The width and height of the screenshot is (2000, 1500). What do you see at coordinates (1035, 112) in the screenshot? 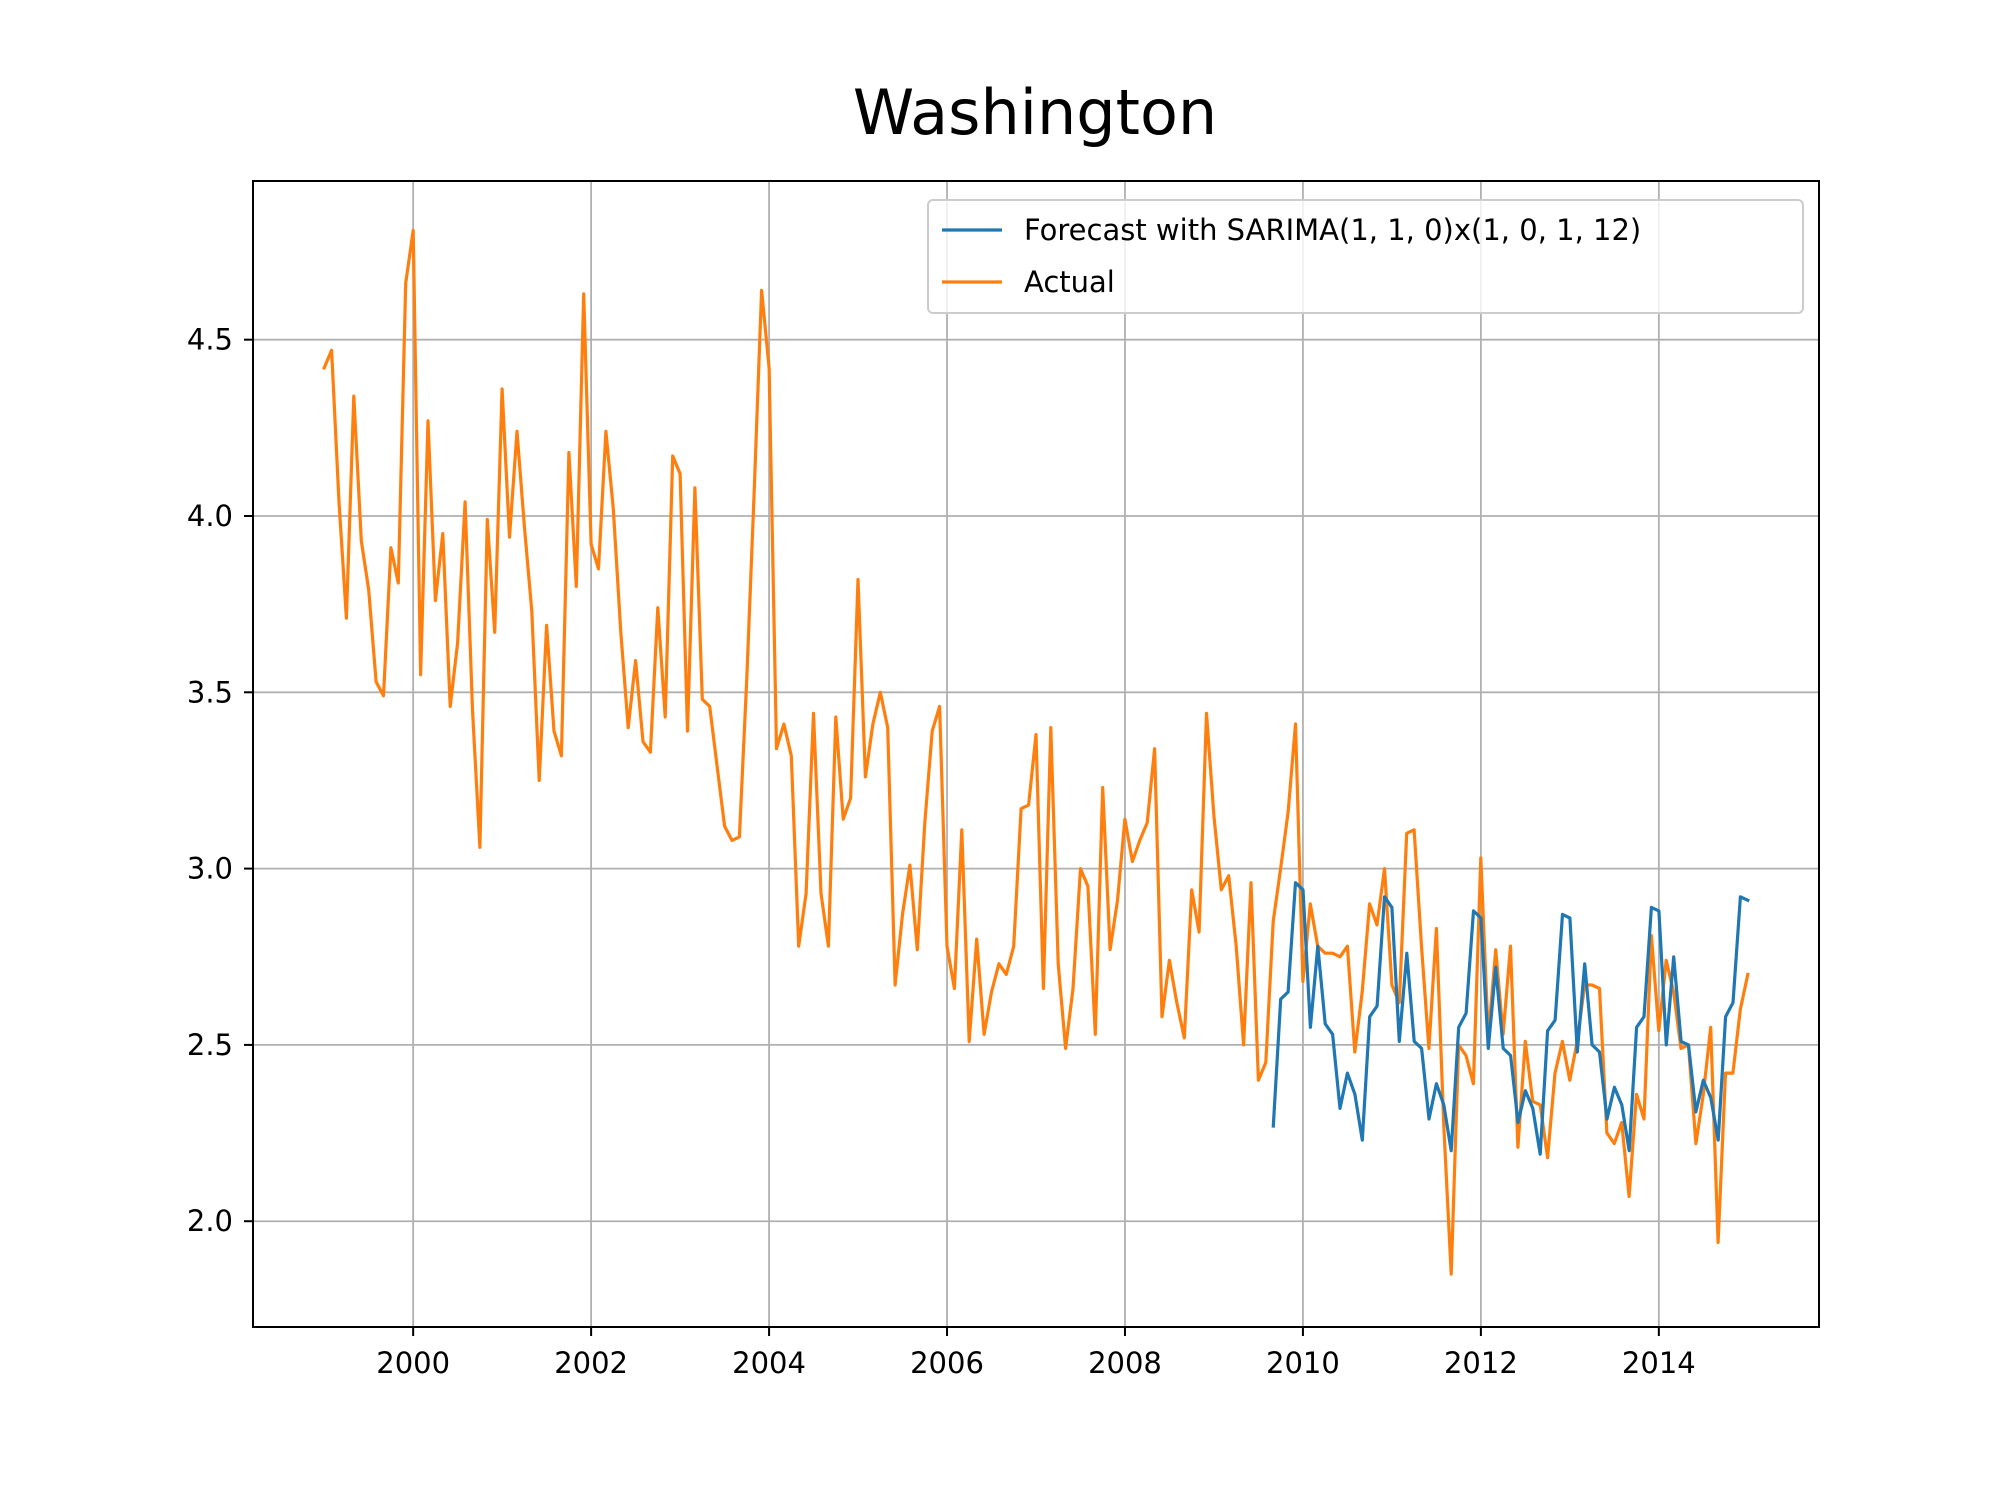
I see `chart-title: Washington` at bounding box center [1035, 112].